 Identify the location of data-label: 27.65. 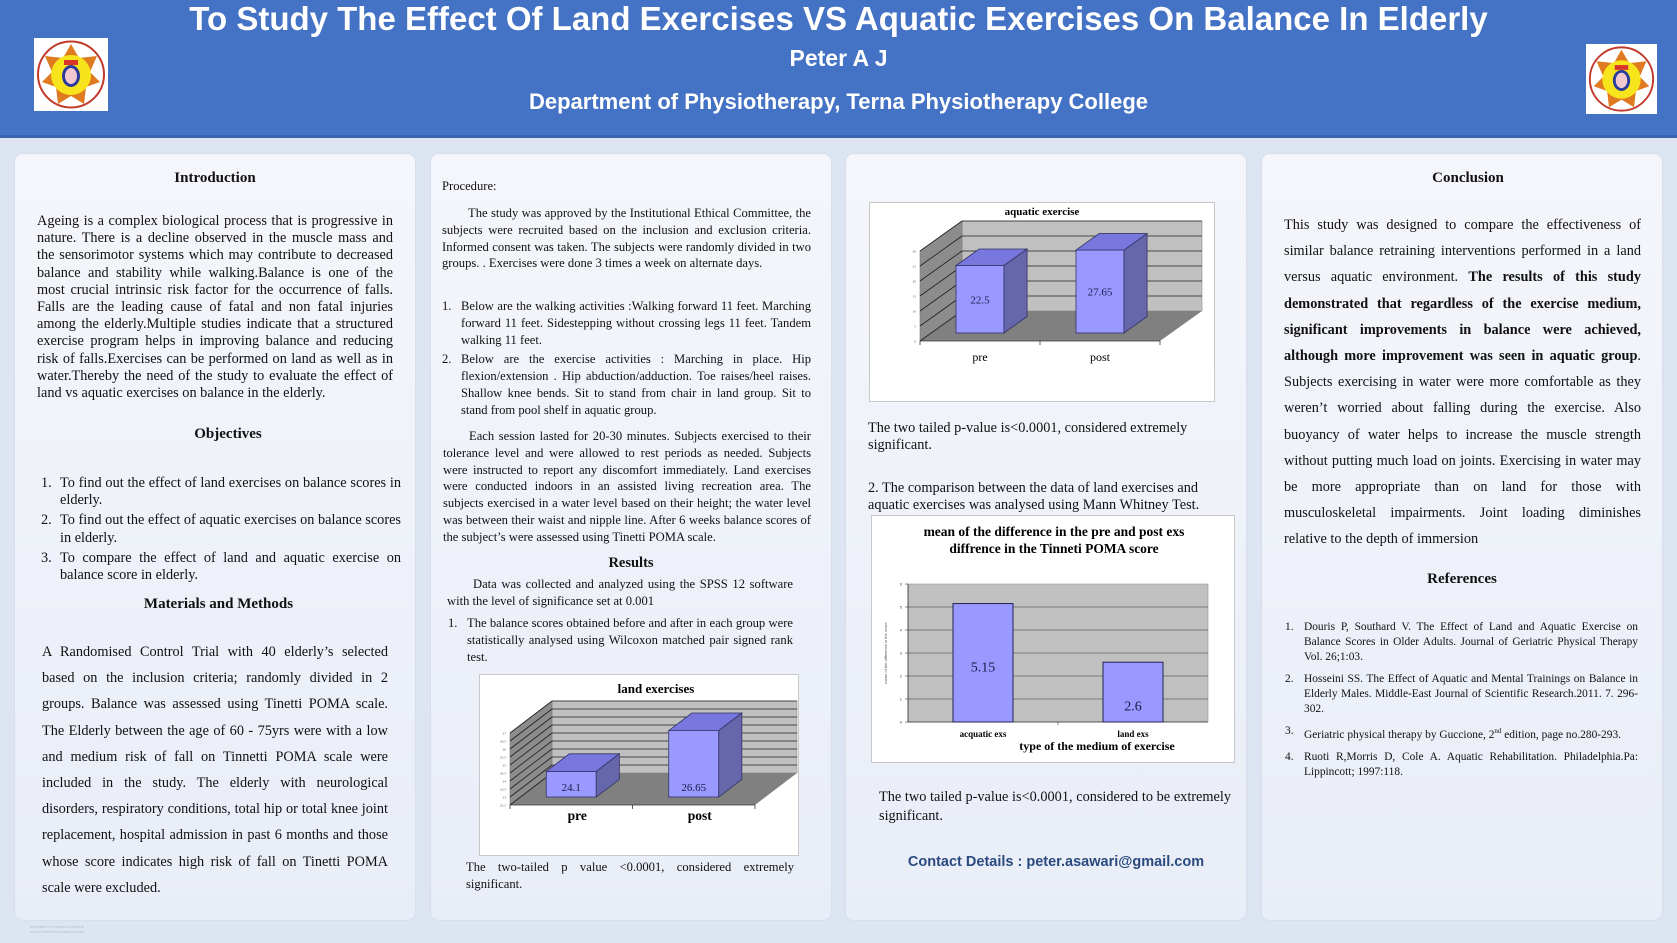
(1100, 293).